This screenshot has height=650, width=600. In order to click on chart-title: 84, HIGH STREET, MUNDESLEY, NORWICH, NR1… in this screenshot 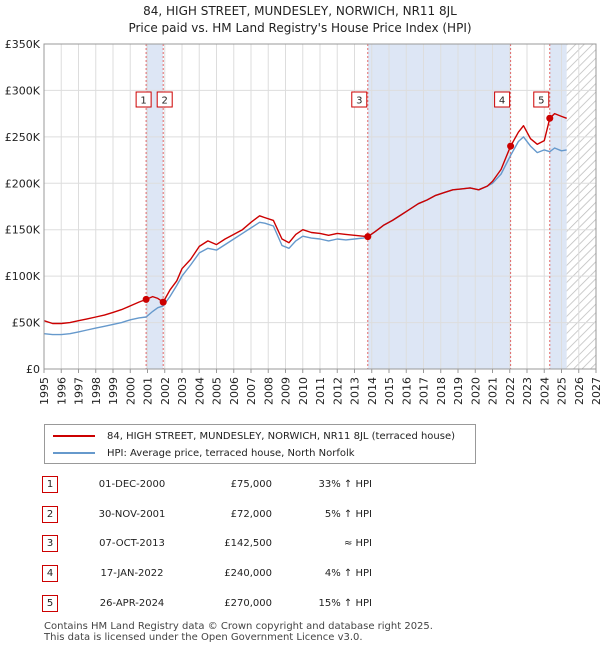, I will do `click(300, 11)`.